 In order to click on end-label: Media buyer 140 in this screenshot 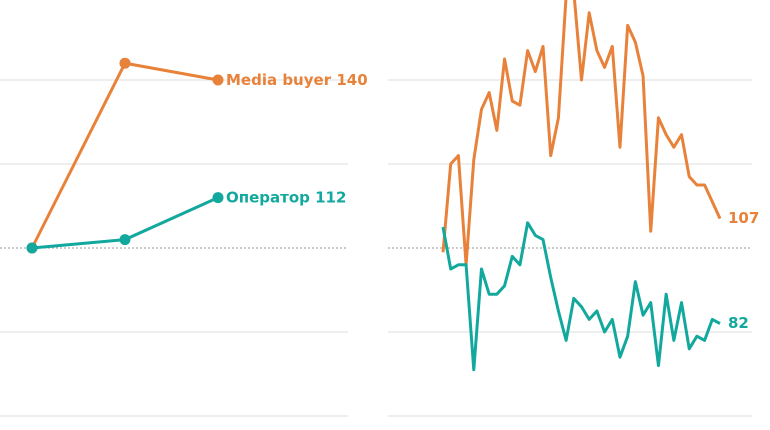, I will do `click(297, 80)`.